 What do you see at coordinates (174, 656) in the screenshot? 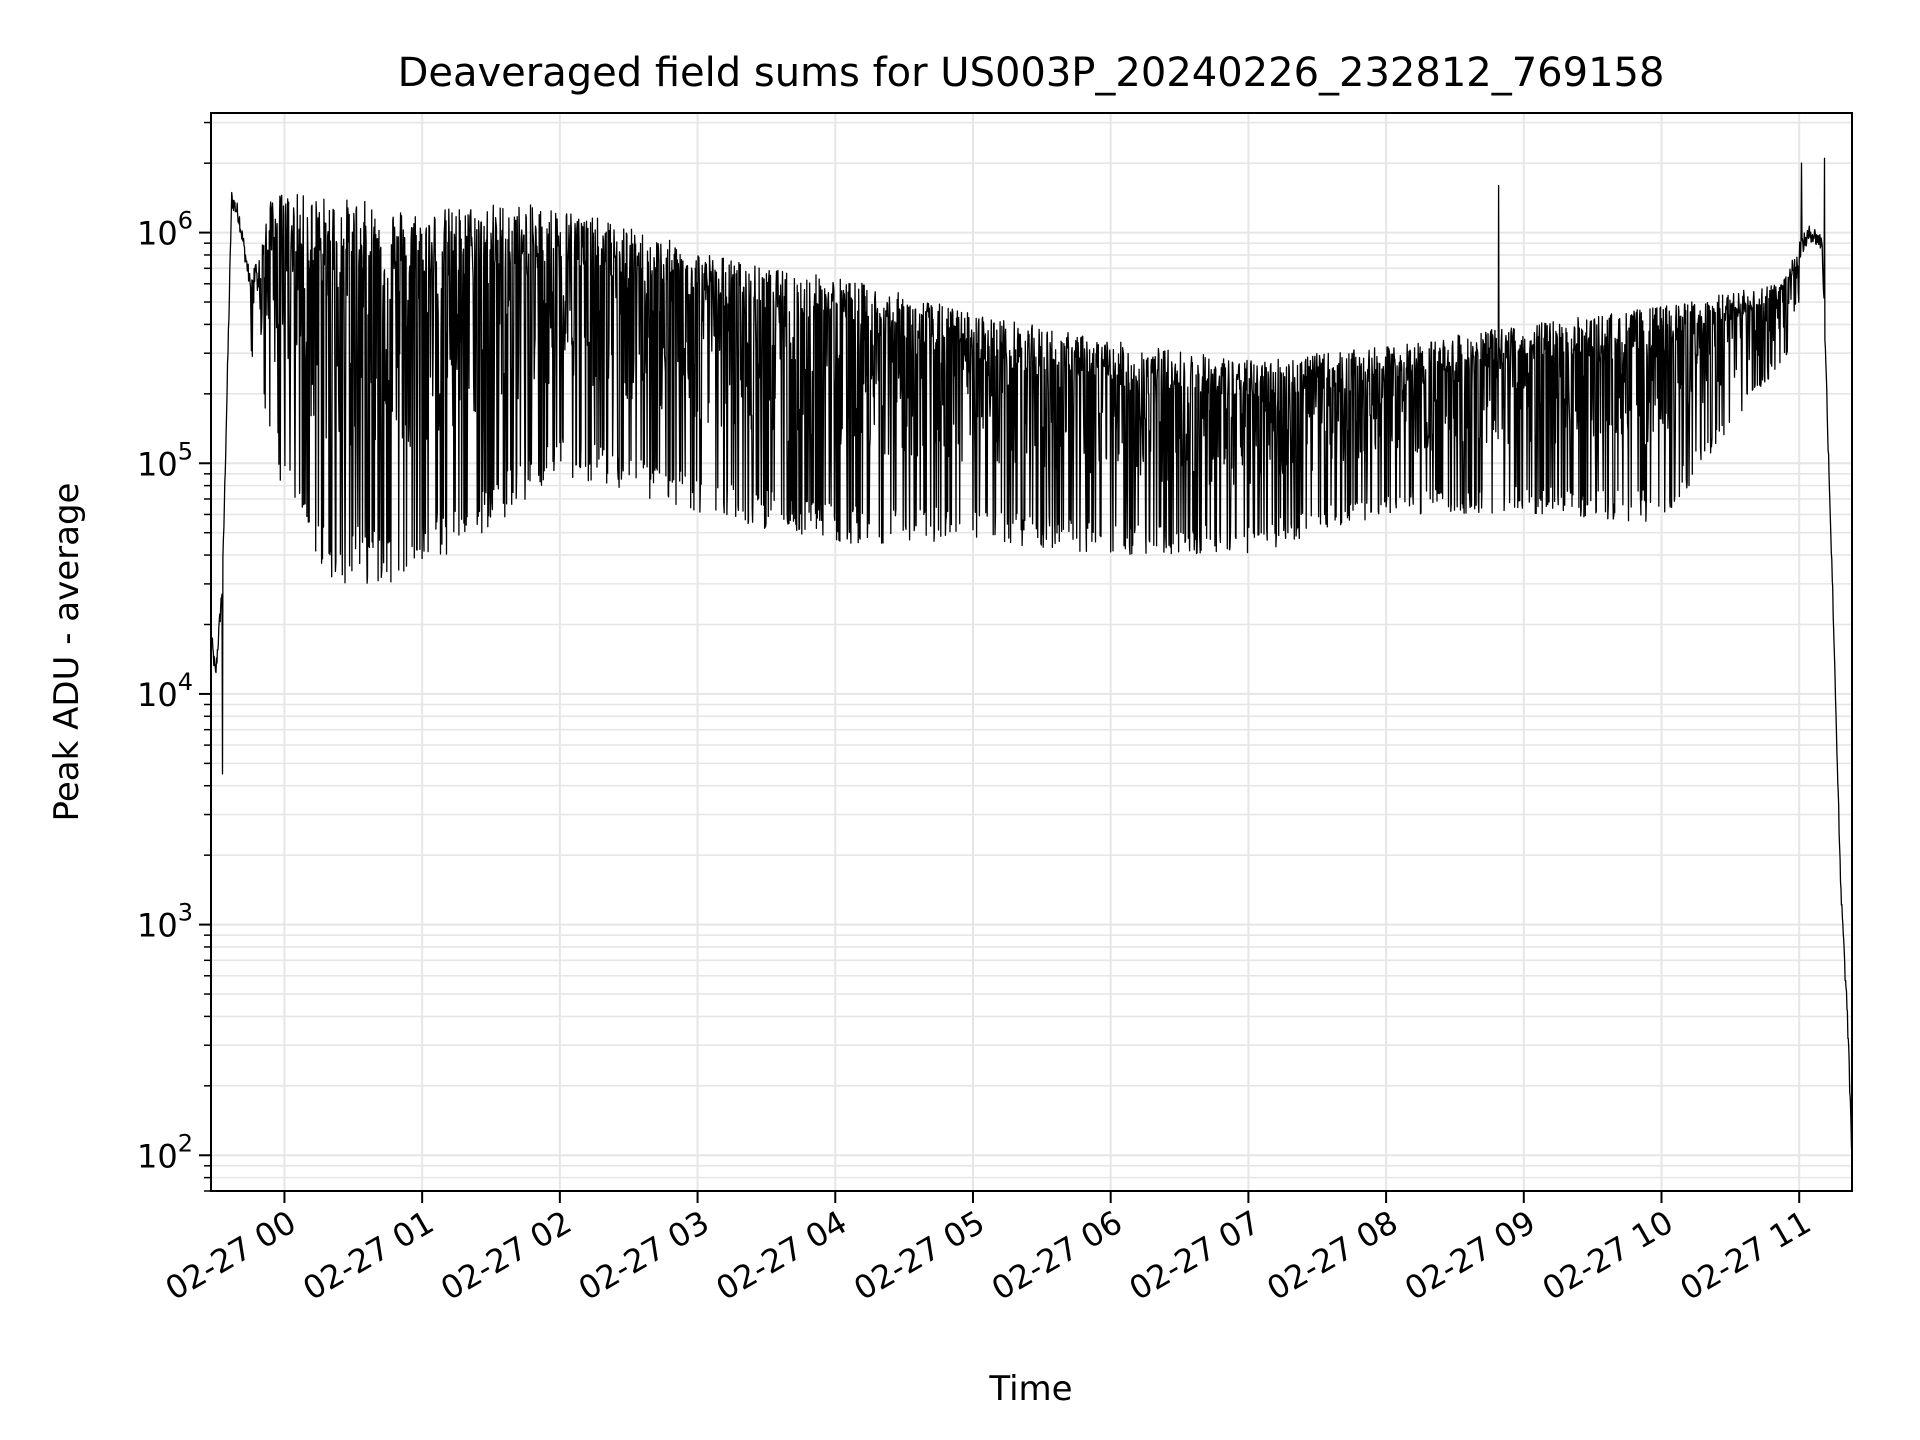
I see `y-axis: 10² 10³ 10⁴ 10⁵ 10⁶` at bounding box center [174, 656].